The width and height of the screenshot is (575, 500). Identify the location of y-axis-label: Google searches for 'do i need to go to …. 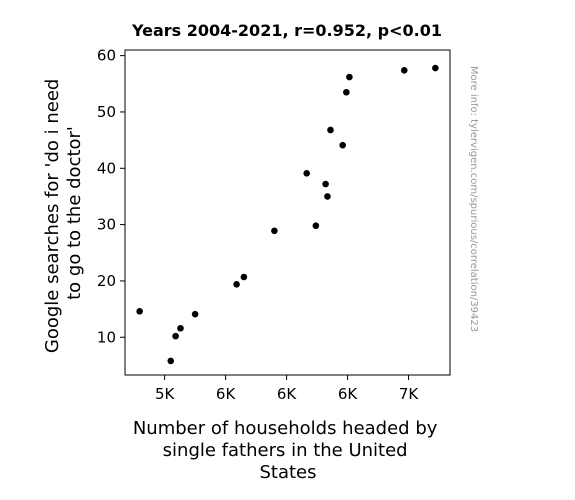
(63, 213).